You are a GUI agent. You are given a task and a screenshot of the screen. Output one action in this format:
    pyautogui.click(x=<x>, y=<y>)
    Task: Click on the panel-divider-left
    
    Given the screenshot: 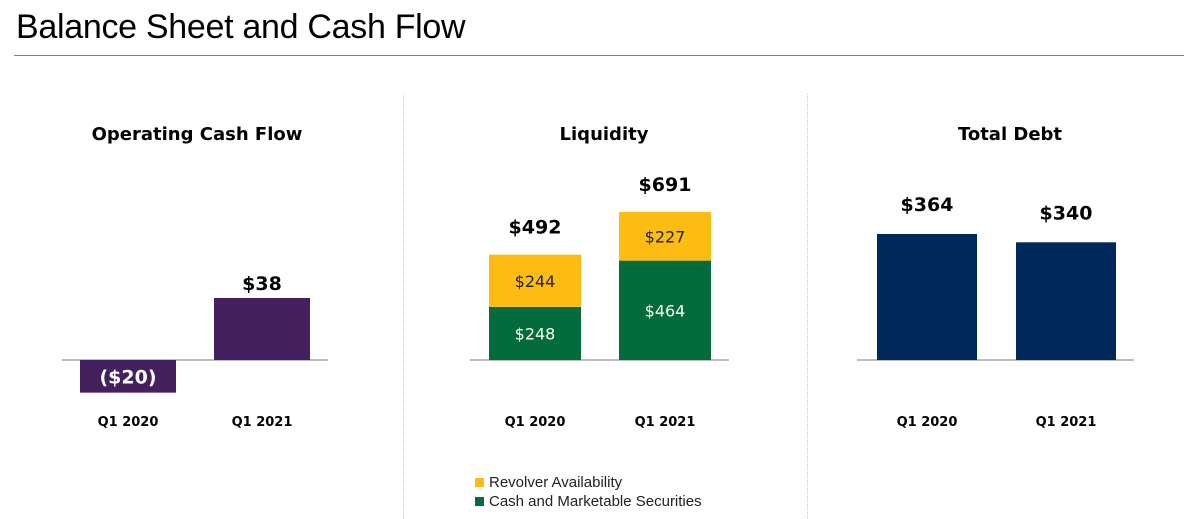 What is the action you would take?
    pyautogui.click(x=403, y=306)
    